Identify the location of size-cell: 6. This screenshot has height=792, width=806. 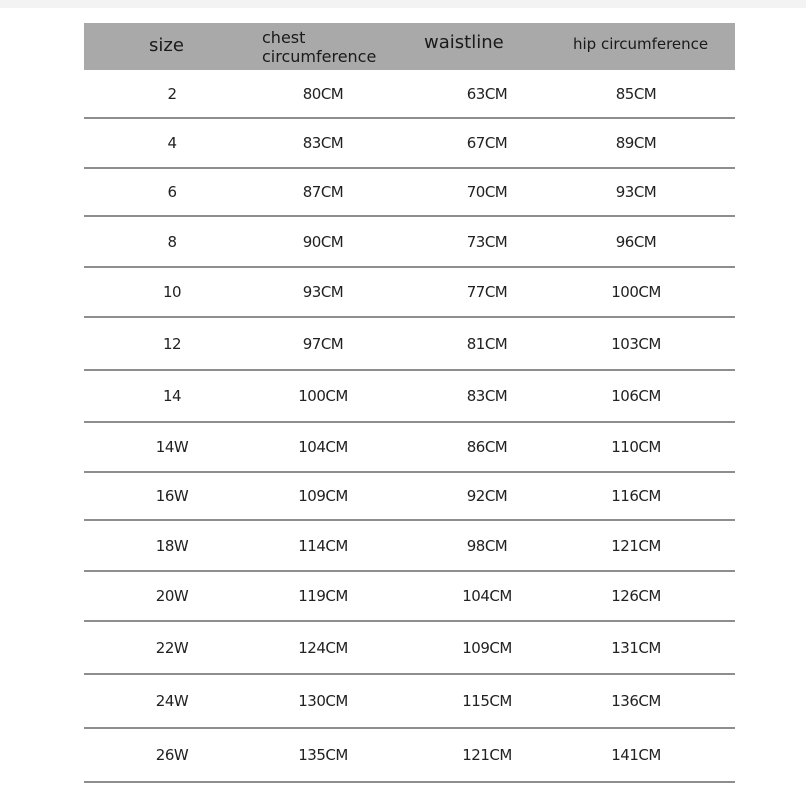
(172, 192).